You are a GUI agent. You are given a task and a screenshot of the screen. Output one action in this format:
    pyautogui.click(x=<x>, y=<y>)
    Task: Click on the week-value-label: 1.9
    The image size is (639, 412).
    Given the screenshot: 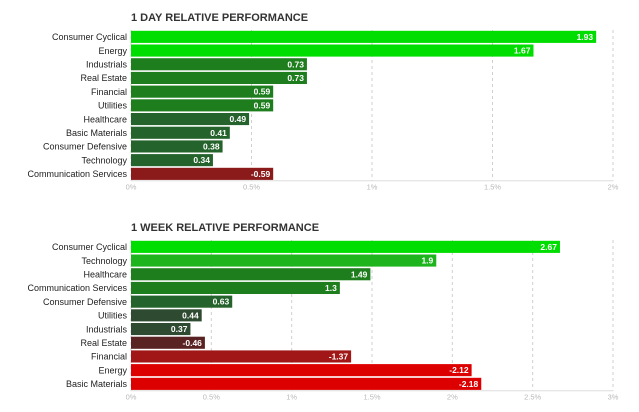 What is the action you would take?
    pyautogui.click(x=427, y=261)
    